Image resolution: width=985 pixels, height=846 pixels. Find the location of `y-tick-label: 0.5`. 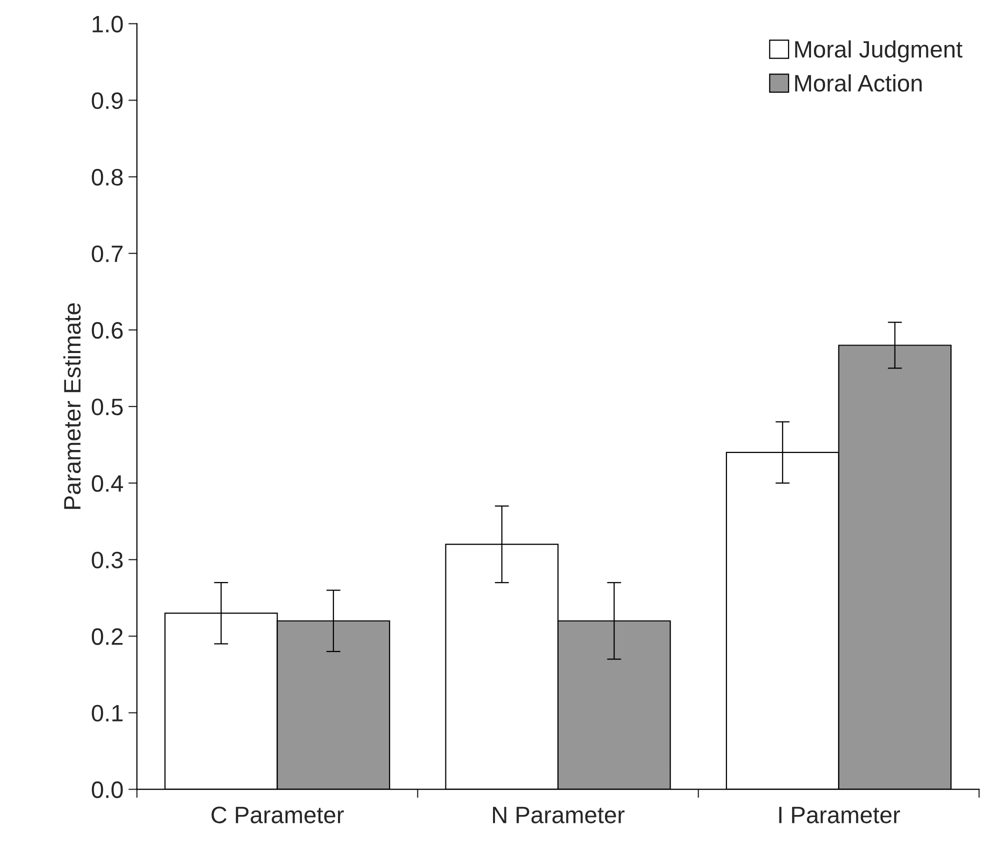

y-tick-label: 0.5 is located at coordinates (107, 407).